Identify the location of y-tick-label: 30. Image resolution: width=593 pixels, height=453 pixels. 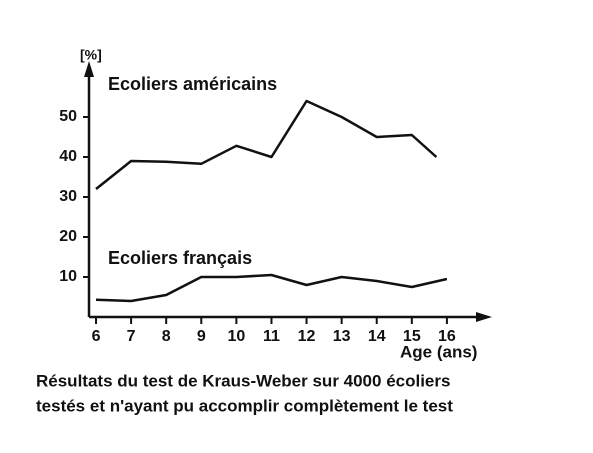
(68, 196).